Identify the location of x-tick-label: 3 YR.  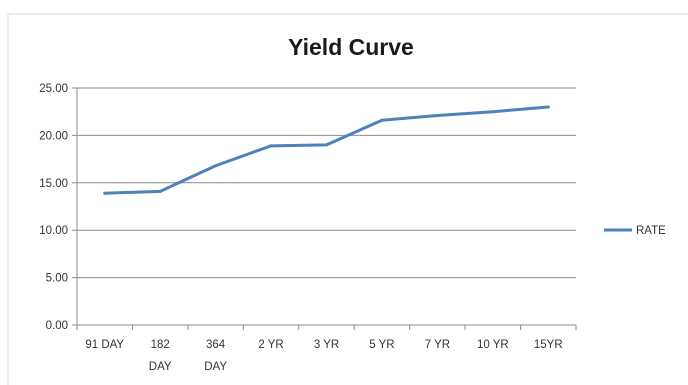
(326, 345).